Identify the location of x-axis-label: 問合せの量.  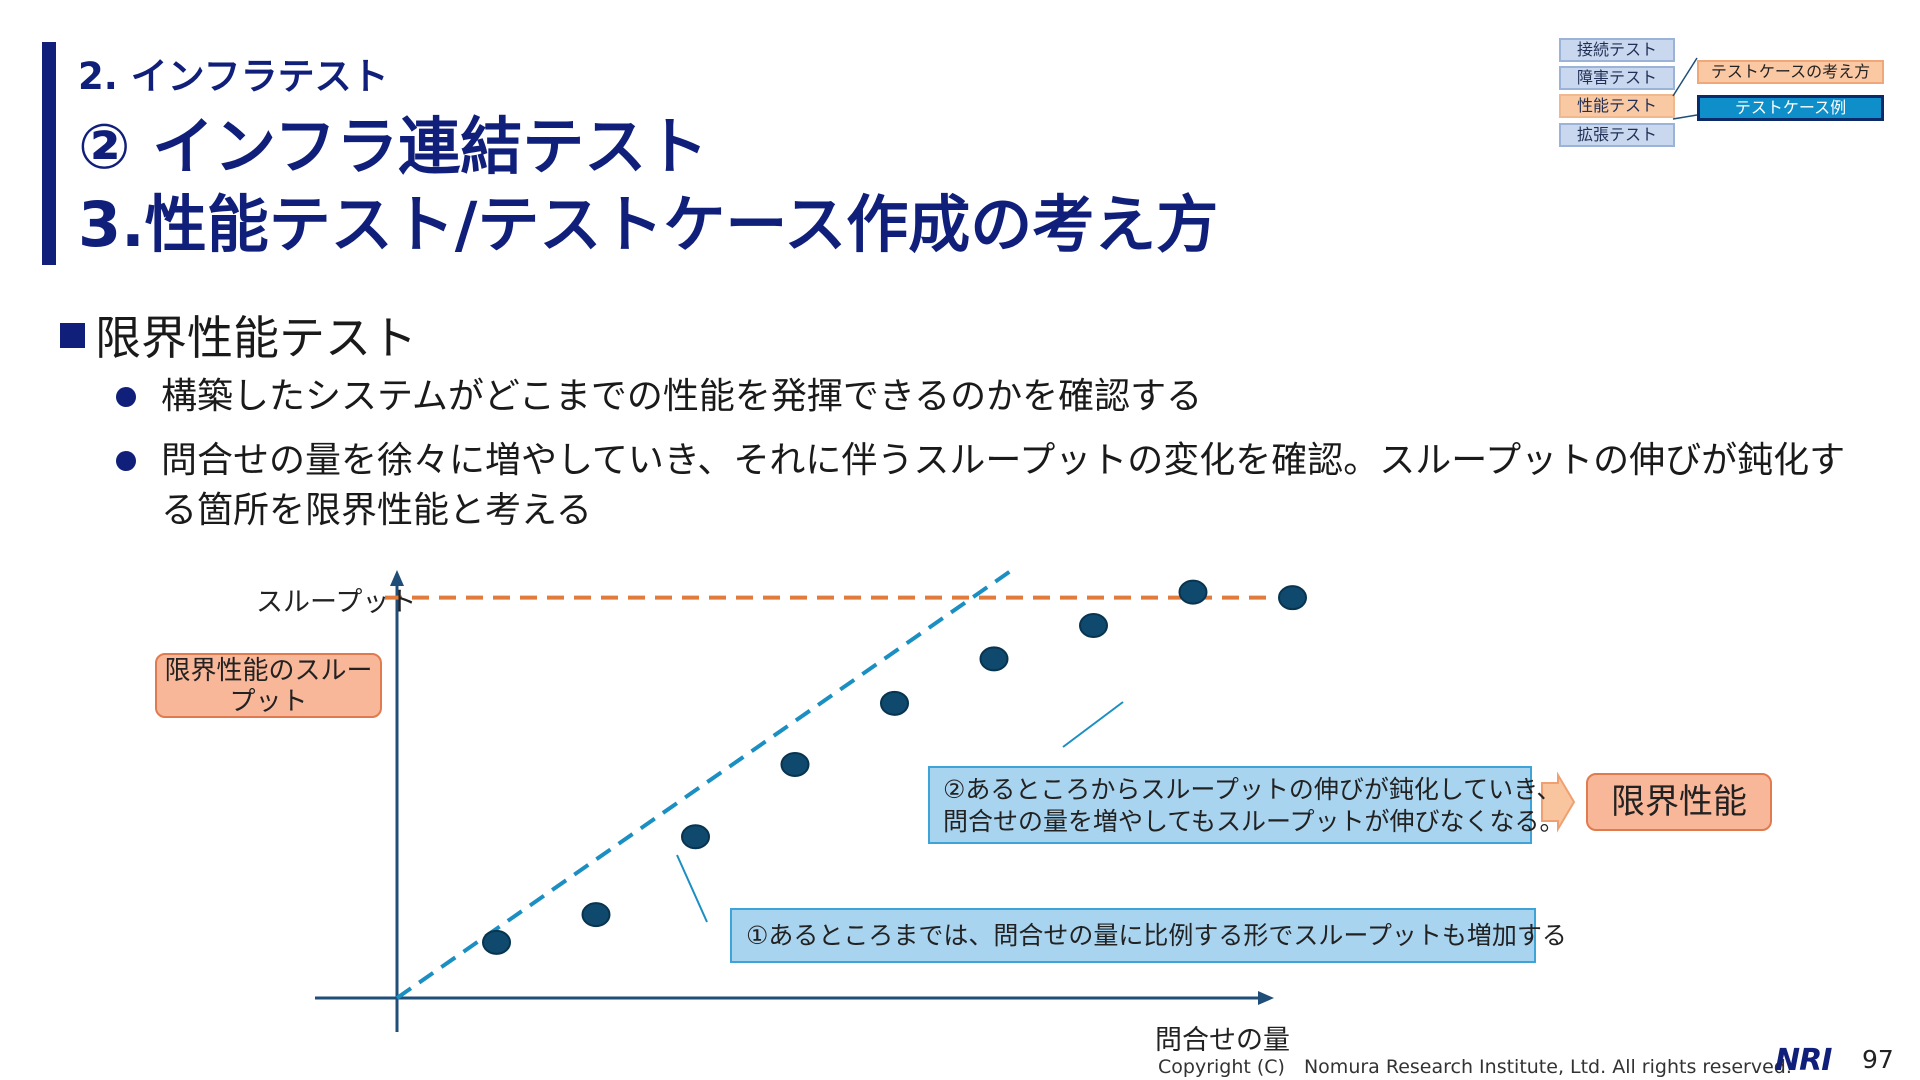
(1222, 1040).